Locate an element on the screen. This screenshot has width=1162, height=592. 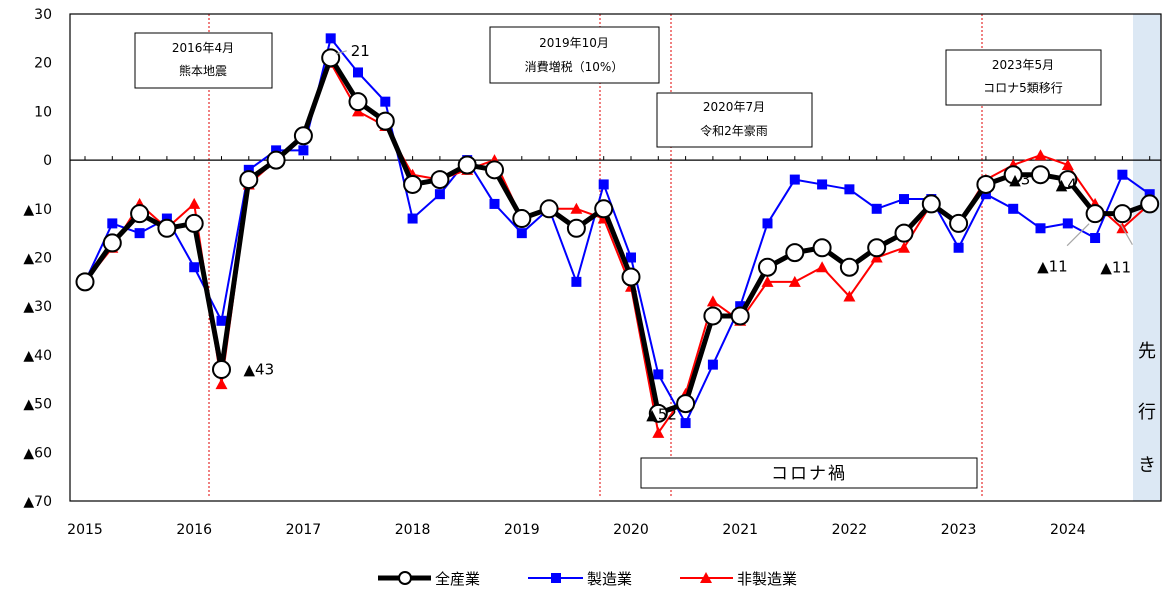
legend-item: 非製造業 is located at coordinates (738, 579).